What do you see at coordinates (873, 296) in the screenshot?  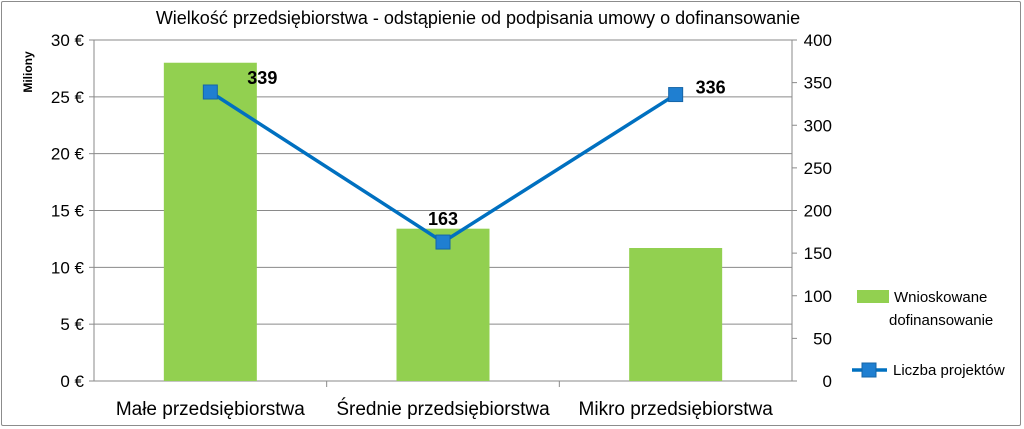 I see `legend-swatch-bar` at bounding box center [873, 296].